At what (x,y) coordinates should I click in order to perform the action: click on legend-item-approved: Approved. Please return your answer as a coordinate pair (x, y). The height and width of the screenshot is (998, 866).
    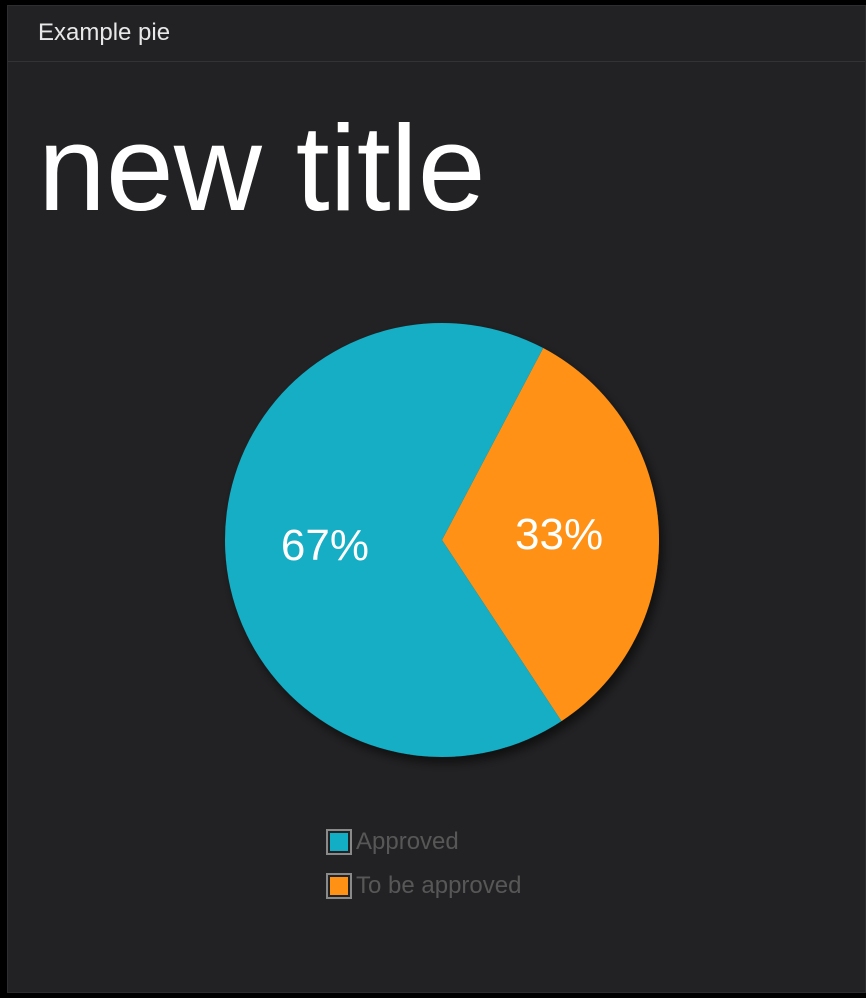
    Looking at the image, I should click on (423, 842).